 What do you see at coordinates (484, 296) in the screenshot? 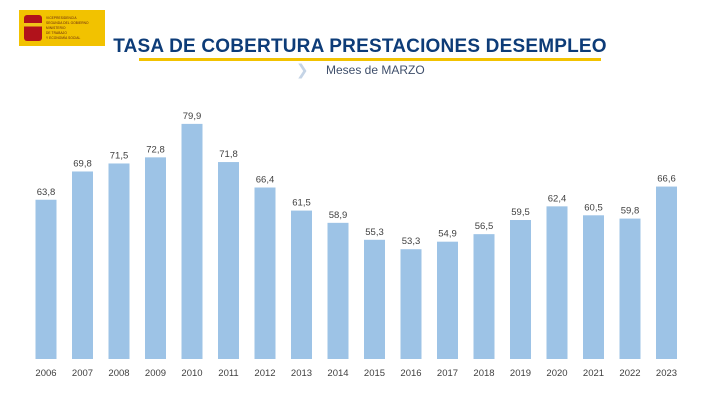
I see `bar-2018` at bounding box center [484, 296].